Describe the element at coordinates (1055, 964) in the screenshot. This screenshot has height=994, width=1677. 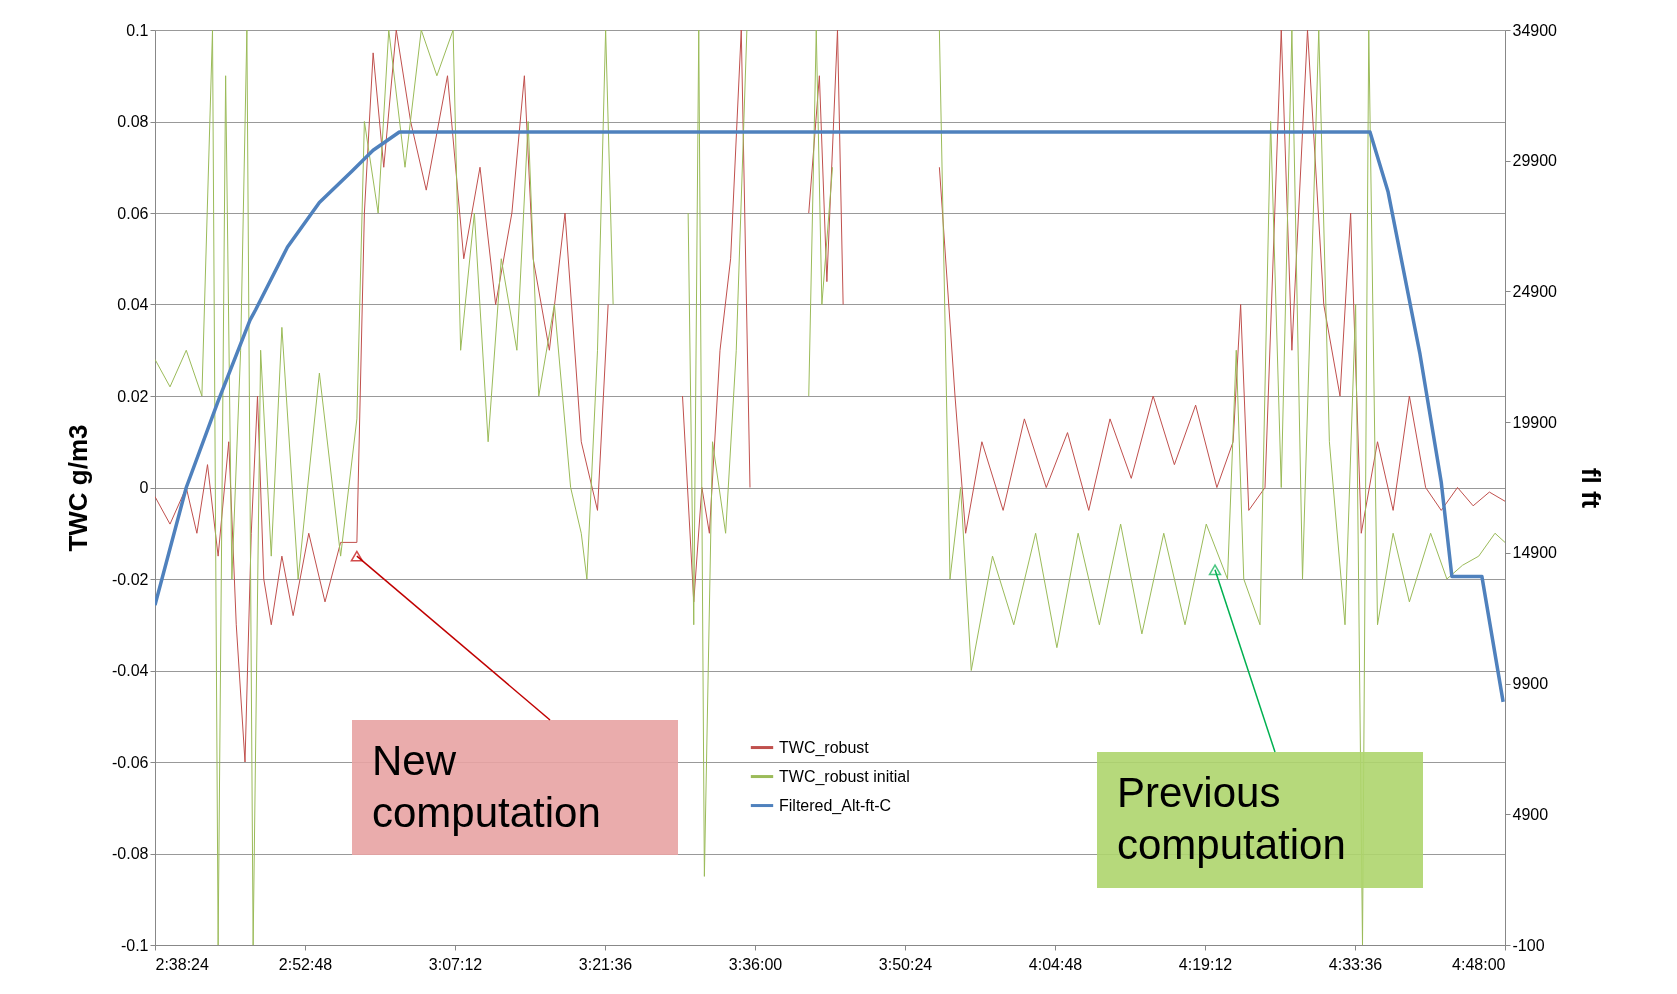
I see `x-tick-label: 4:04:48` at that location.